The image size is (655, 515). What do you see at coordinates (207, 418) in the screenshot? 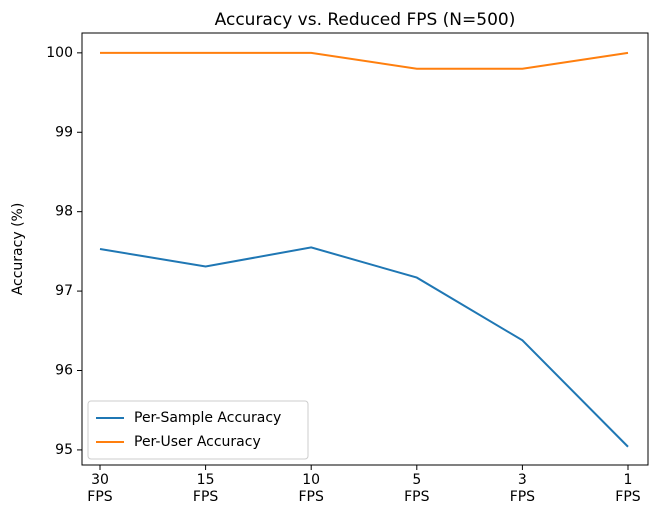
I see `legend-label: Per-Sample Accuracy` at bounding box center [207, 418].